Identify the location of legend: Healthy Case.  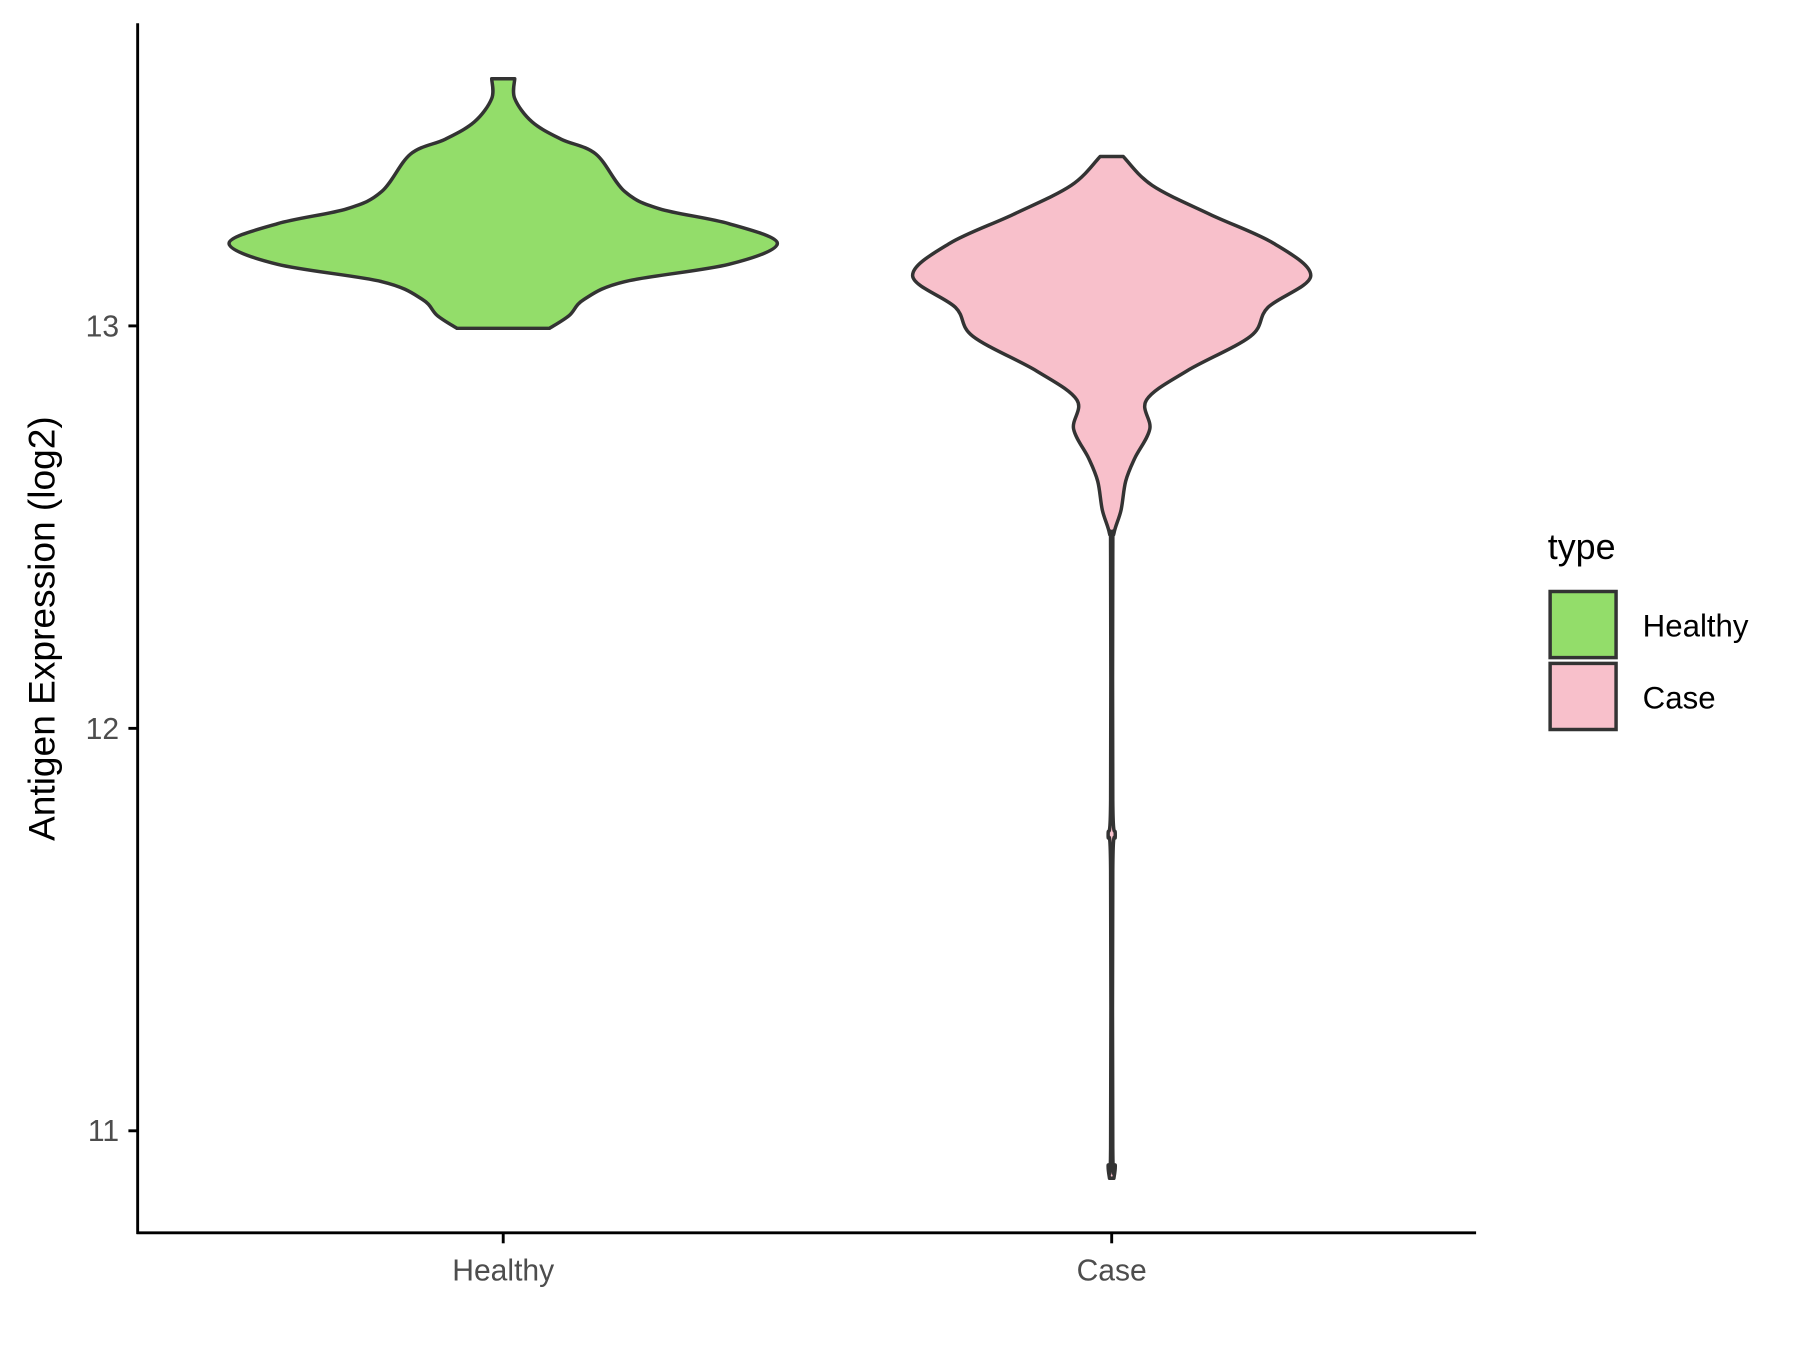
(1648, 660).